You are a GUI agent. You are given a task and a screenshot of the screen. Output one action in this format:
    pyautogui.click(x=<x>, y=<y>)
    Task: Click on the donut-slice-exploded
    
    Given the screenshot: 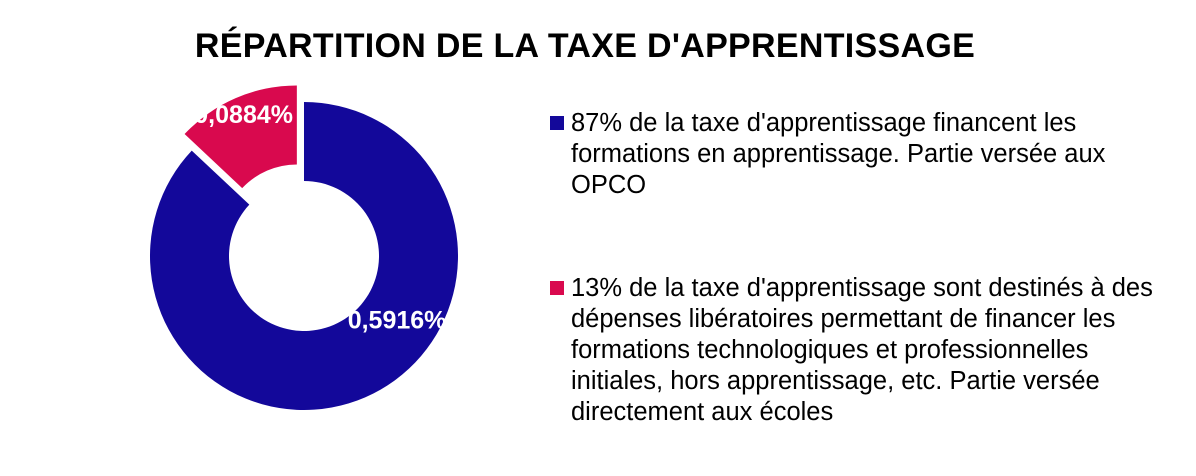 What is the action you would take?
    pyautogui.click(x=240, y=137)
    